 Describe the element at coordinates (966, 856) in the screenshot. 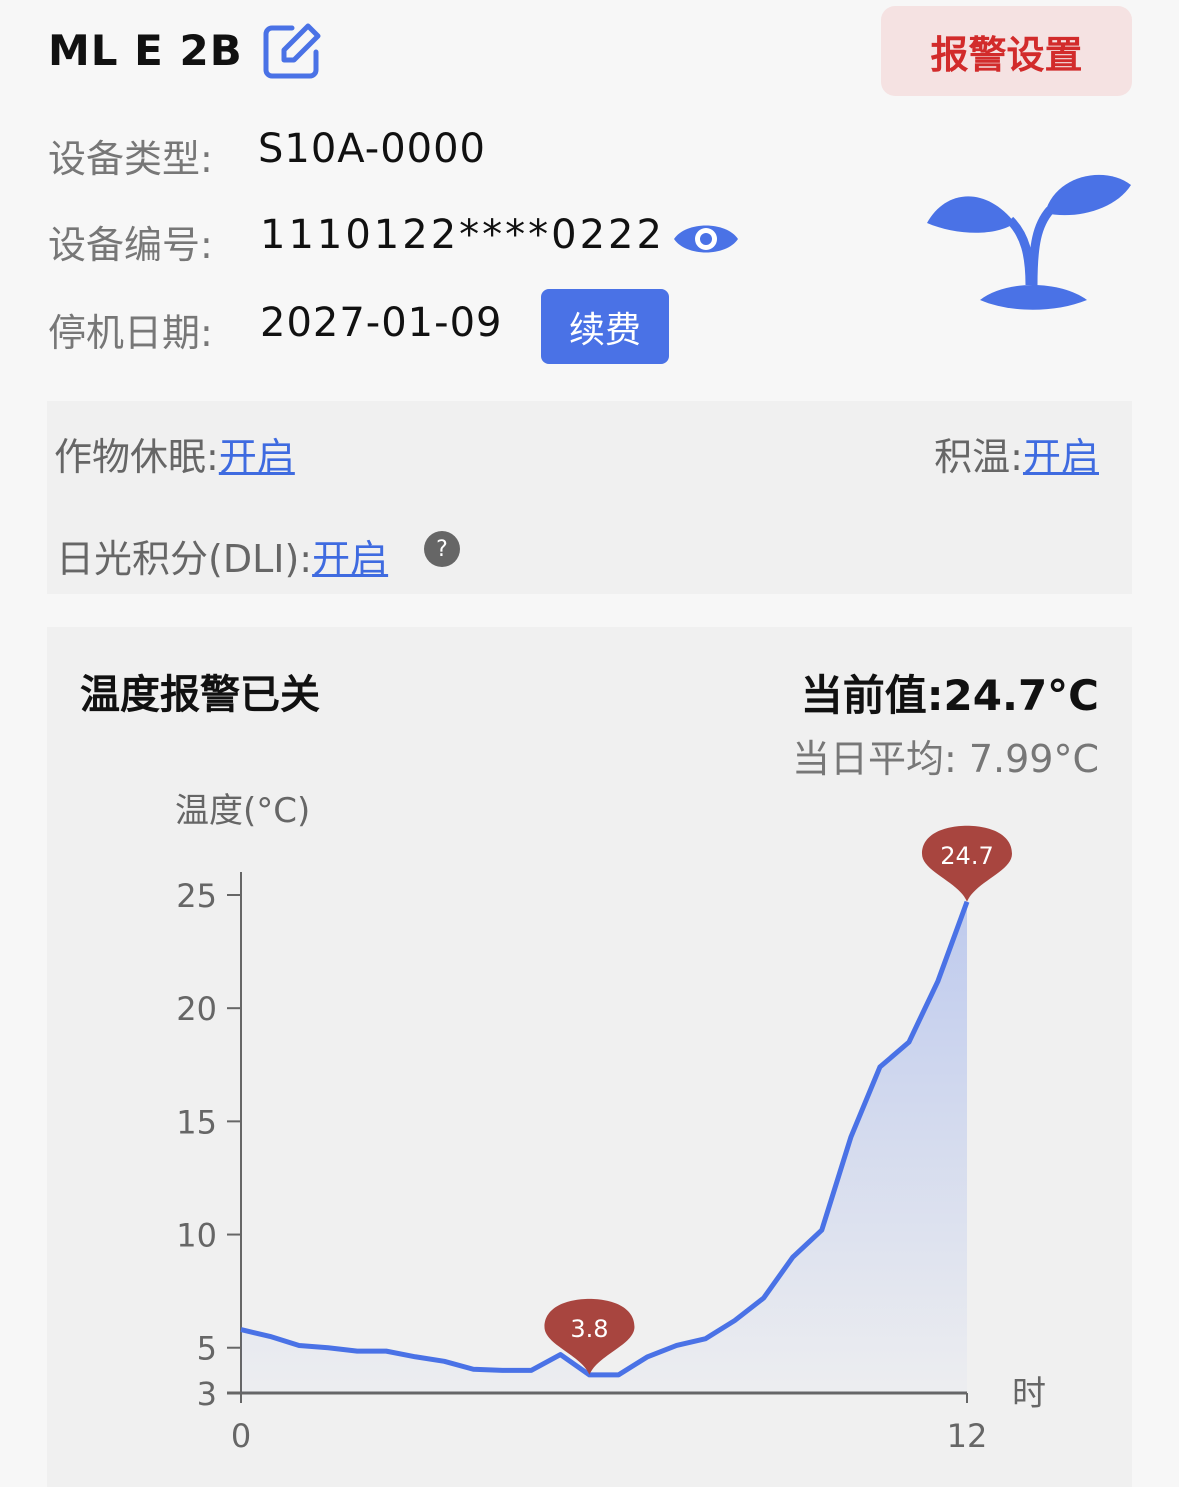

I see `marker-label: 24.7` at that location.